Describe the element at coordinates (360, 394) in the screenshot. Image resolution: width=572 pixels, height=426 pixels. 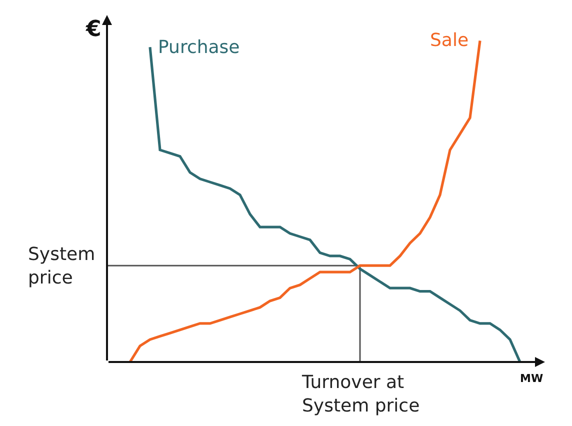
I see `text: Turnover at System price` at that location.